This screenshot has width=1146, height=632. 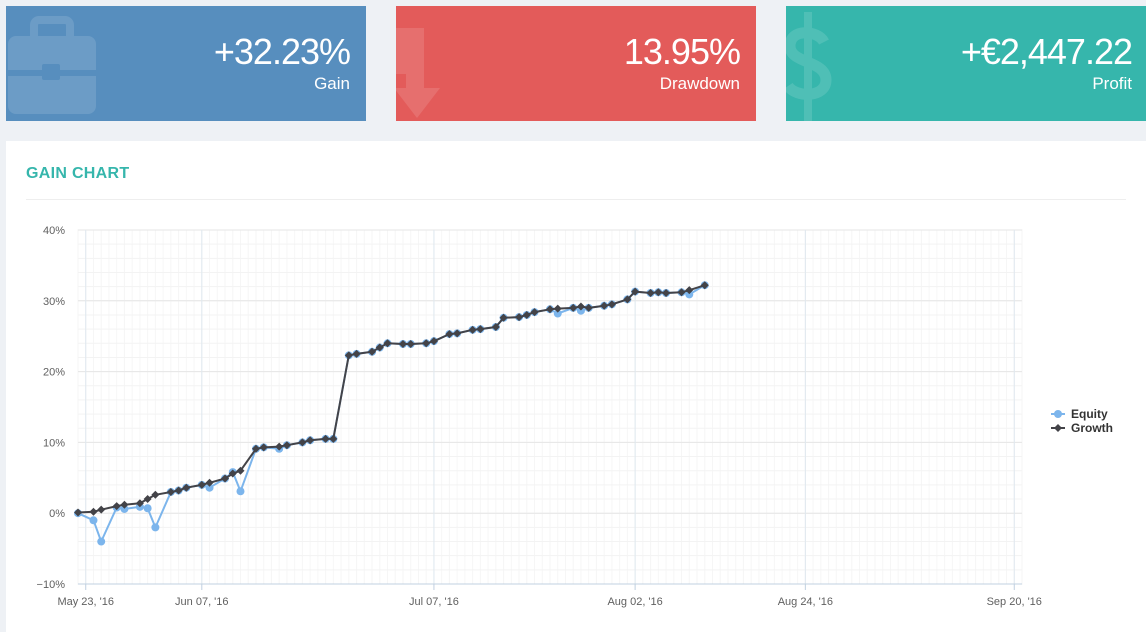 I want to click on x-tick-label: May 23, '16, so click(x=85, y=602).